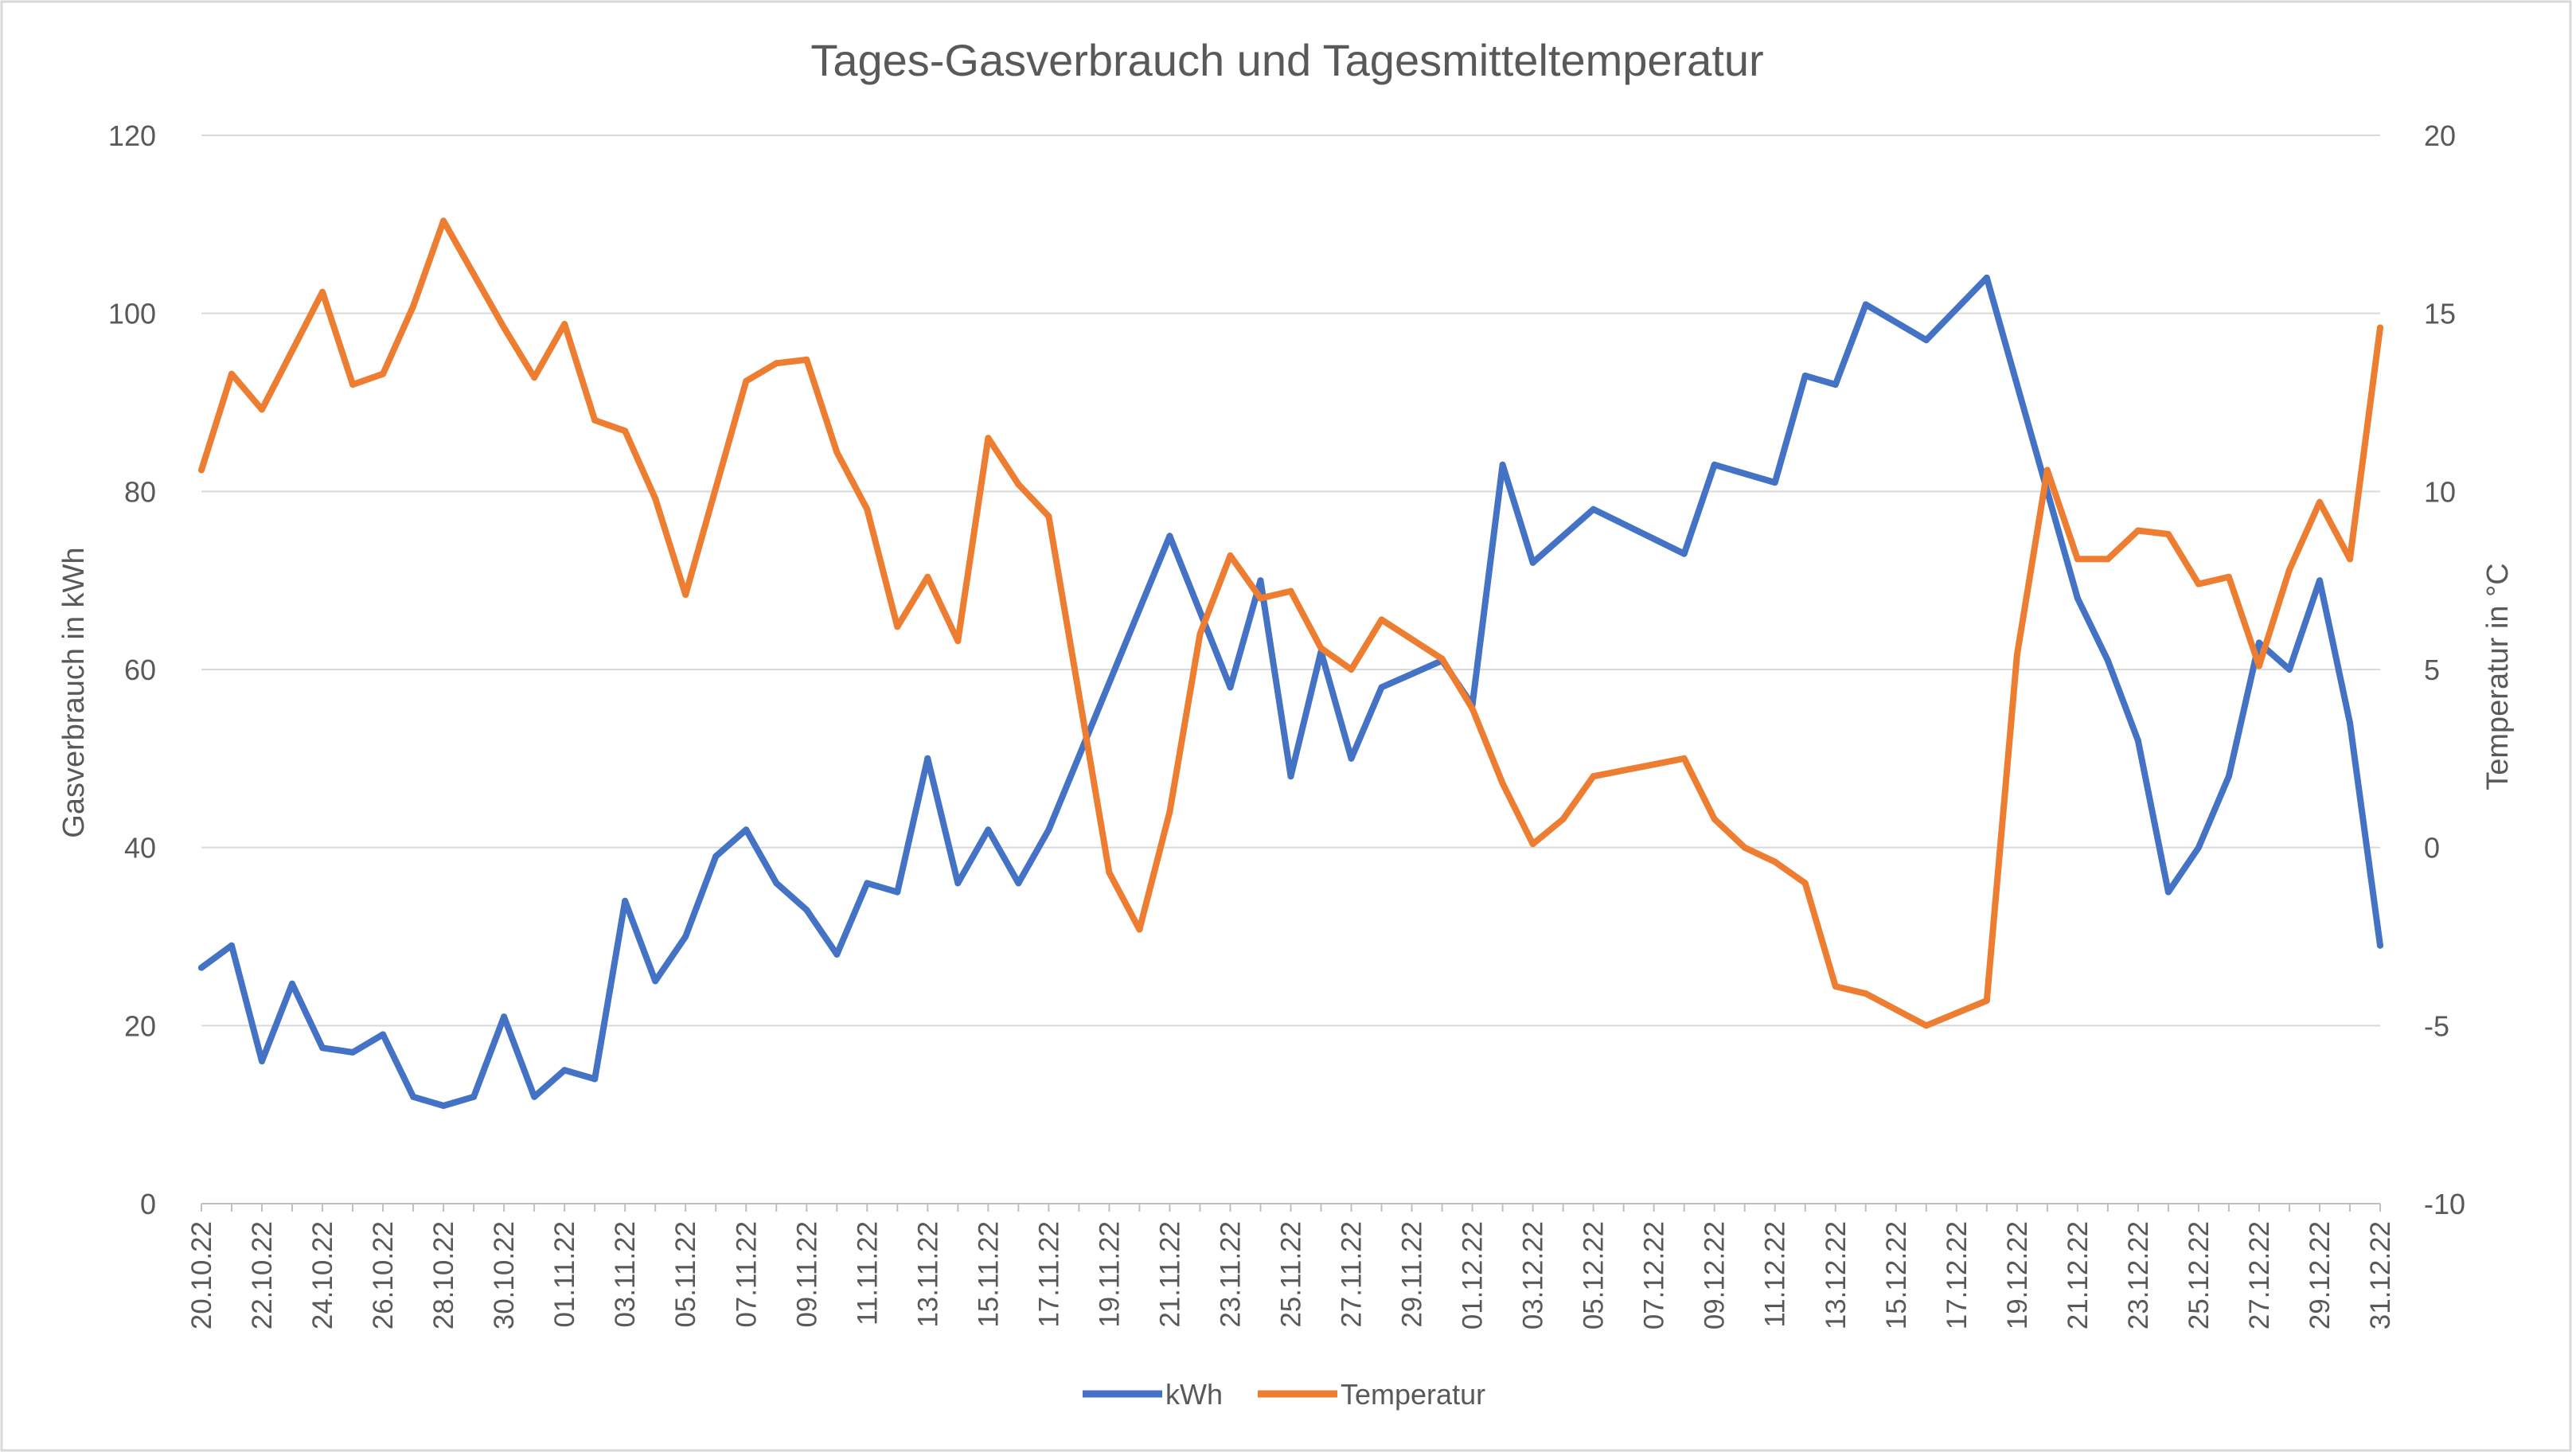  What do you see at coordinates (262, 1275) in the screenshot?
I see `x-tick-label: 22.10.22` at bounding box center [262, 1275].